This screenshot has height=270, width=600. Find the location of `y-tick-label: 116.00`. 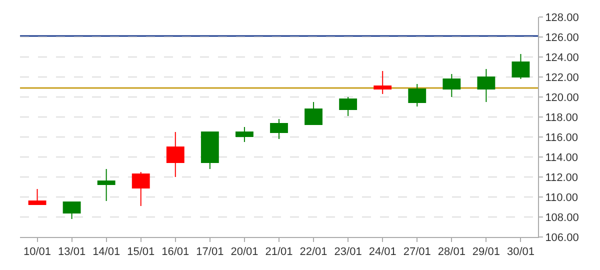

y-tick-label: 116.00 is located at coordinates (561, 138).